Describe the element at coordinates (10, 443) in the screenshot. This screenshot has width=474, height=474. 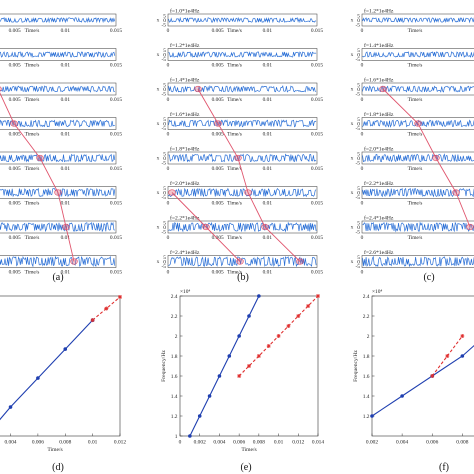
I see `x-tick-label: 0.004` at that location.